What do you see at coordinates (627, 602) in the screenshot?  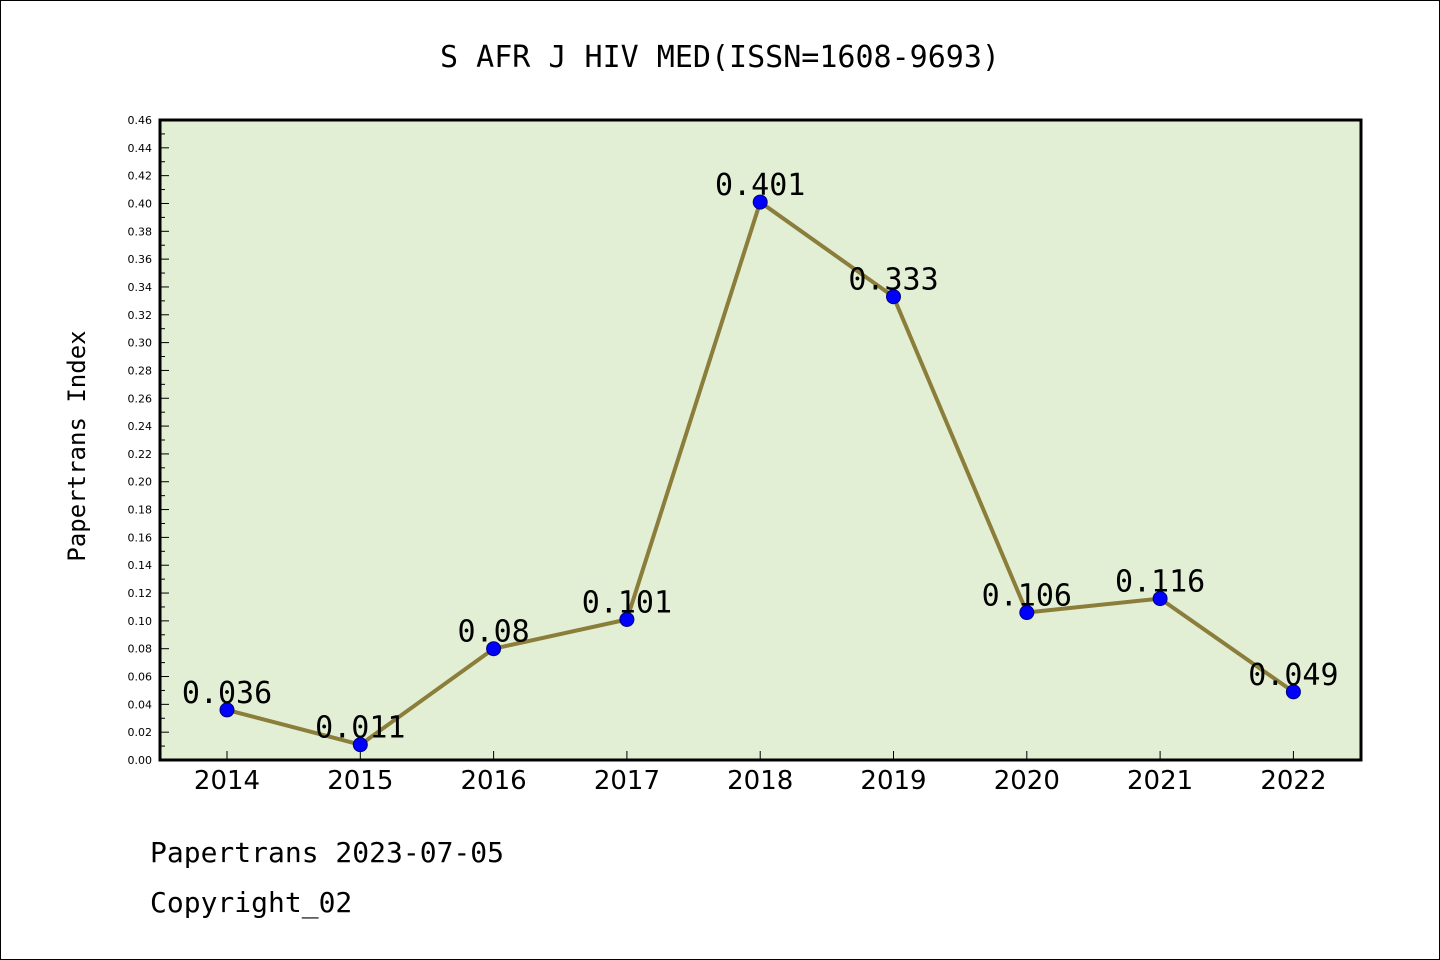 I see `data-label: 0.101` at bounding box center [627, 602].